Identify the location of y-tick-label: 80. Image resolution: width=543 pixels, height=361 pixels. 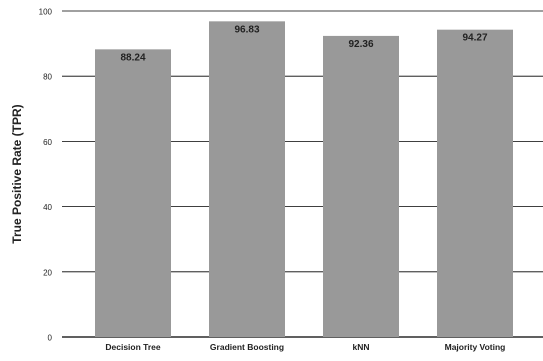
(47, 77).